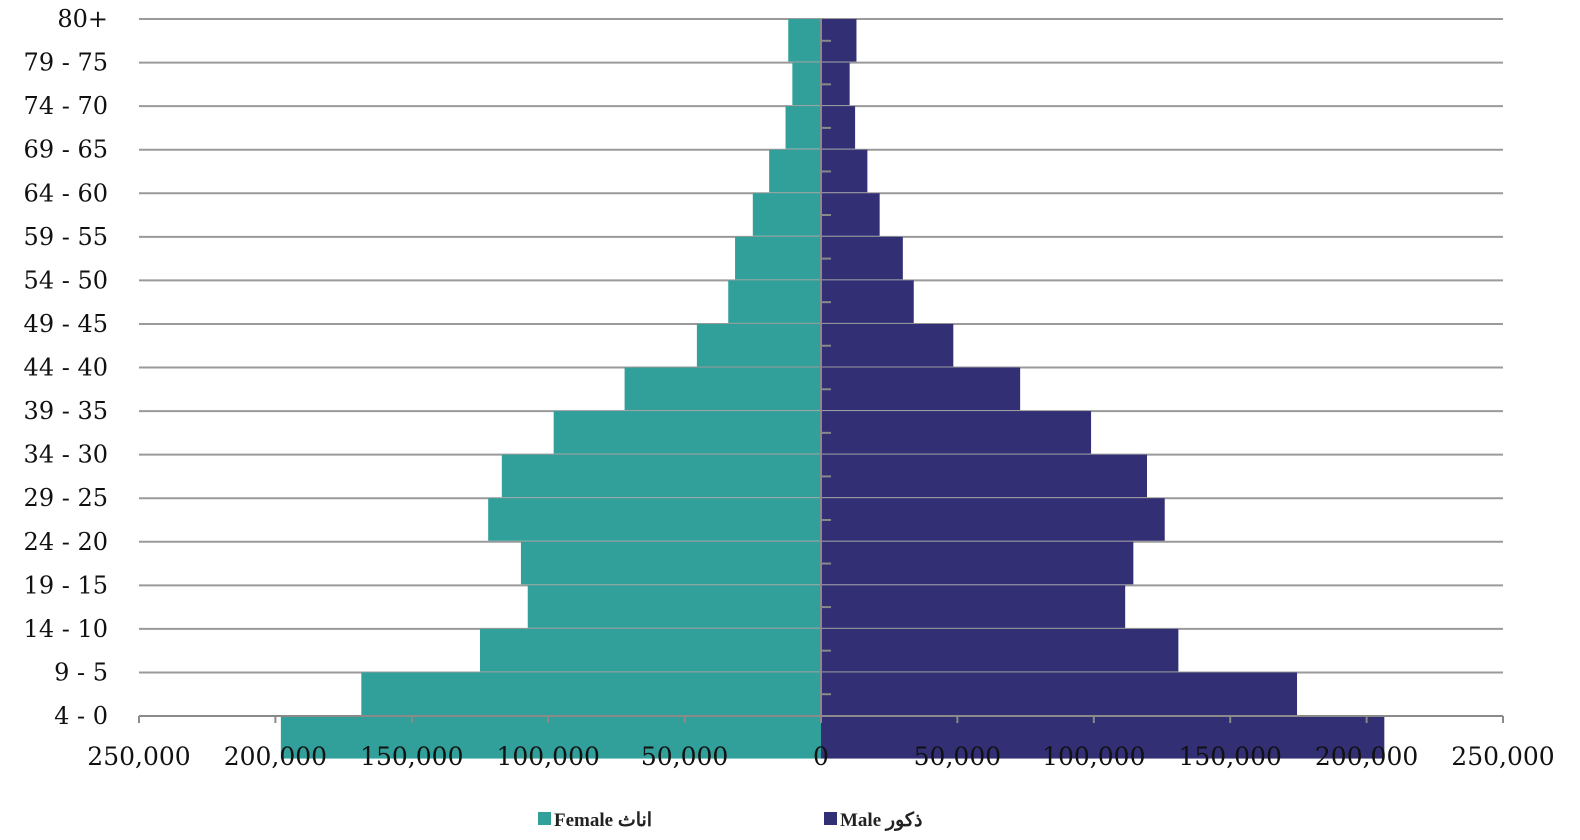  I want to click on category-label: 74 - 70, so click(66, 106).